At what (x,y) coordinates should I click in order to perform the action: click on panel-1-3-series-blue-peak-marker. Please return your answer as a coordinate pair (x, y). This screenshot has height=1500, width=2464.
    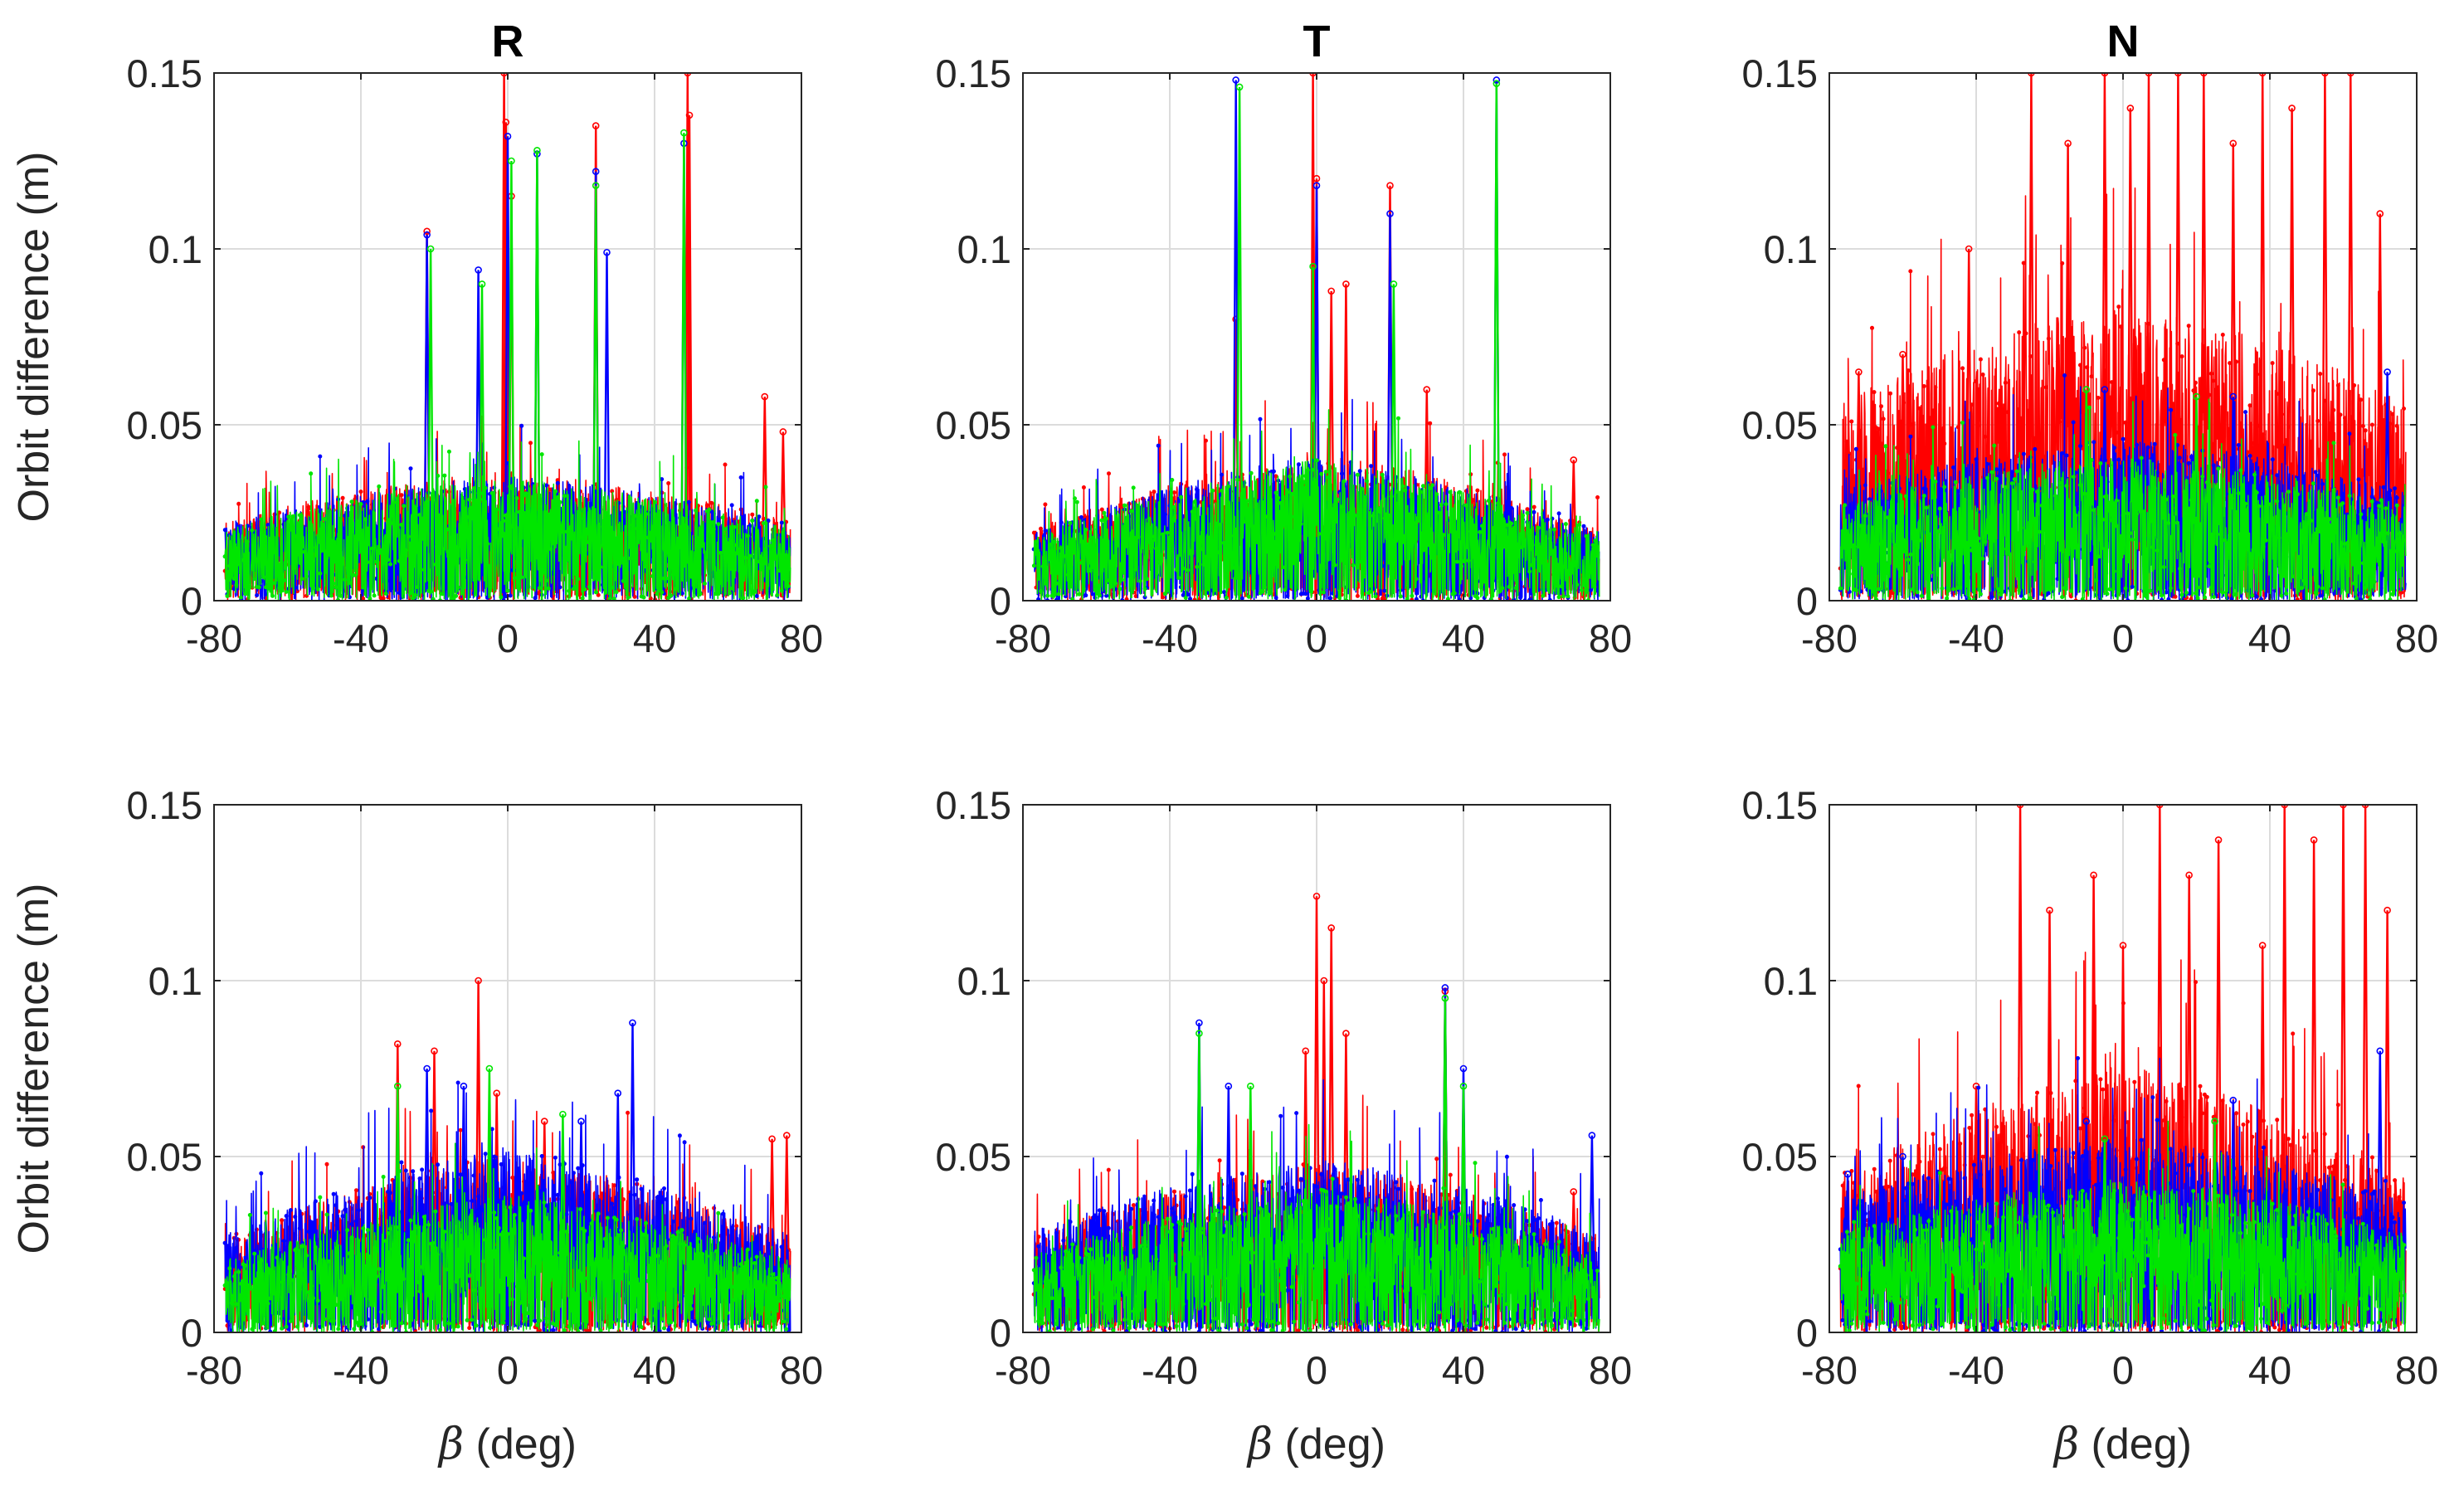
    Looking at the image, I should click on (2105, 389).